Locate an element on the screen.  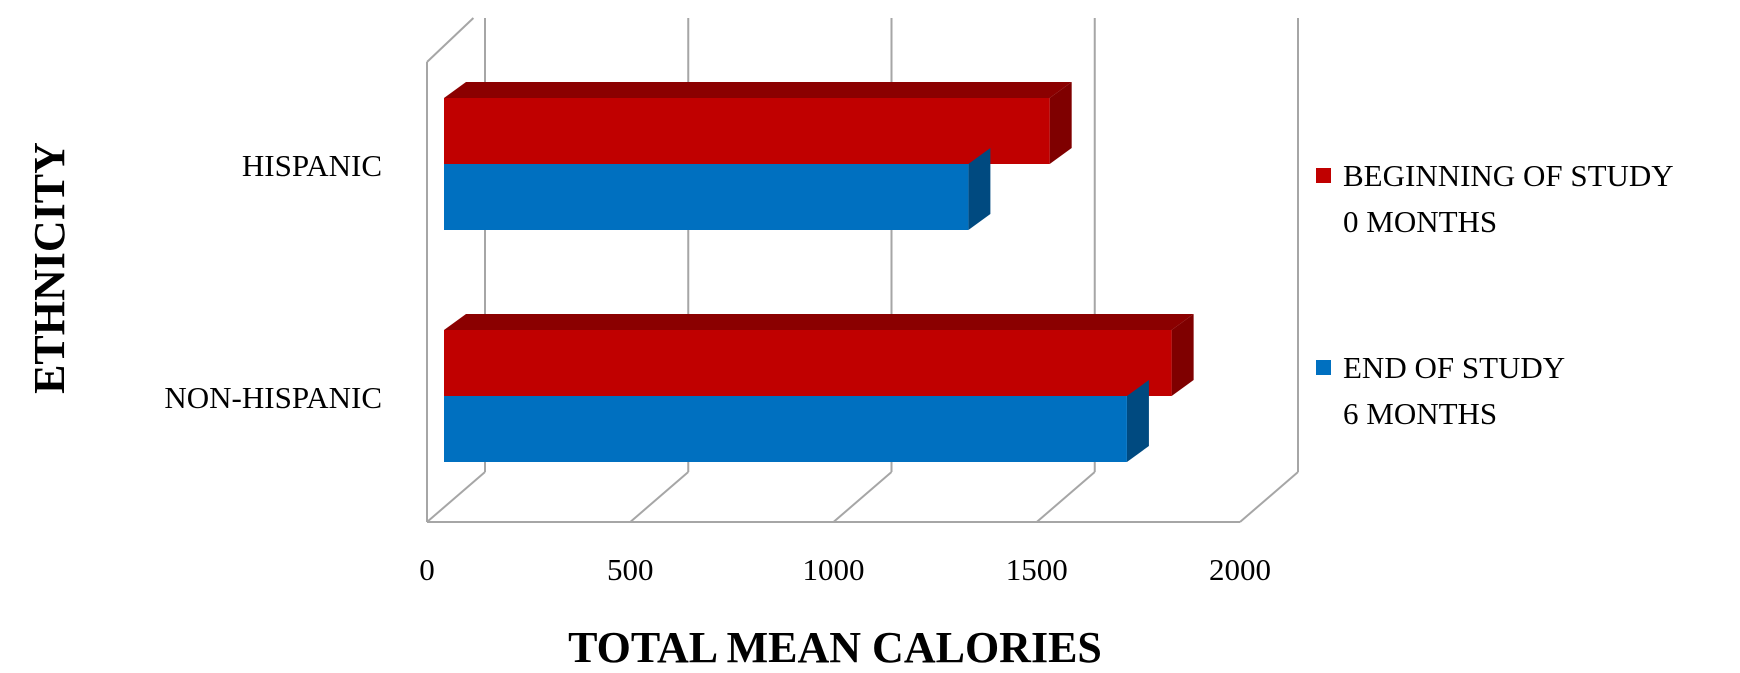
legend-label: BEGINNING OF STUDY 0 MONTHS is located at coordinates (1508, 198).